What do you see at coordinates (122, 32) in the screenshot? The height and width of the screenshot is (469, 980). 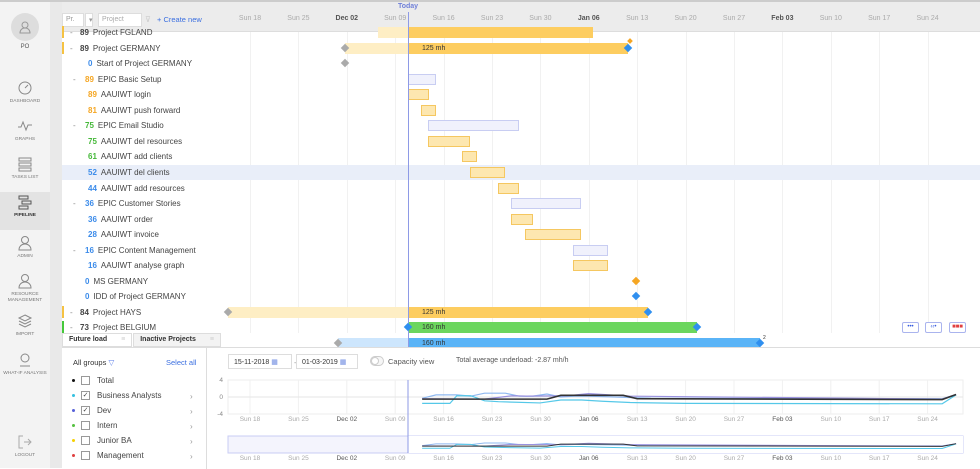 I see `task-name: Project FGLAND` at bounding box center [122, 32].